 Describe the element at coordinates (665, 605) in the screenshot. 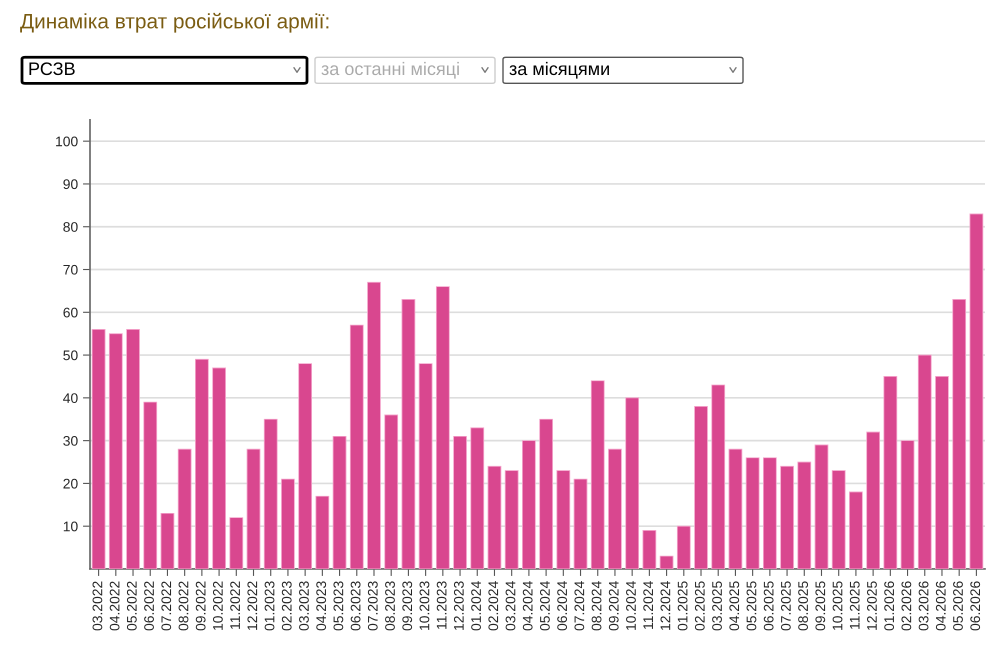

I see `x-tick-label: 12.2024` at that location.